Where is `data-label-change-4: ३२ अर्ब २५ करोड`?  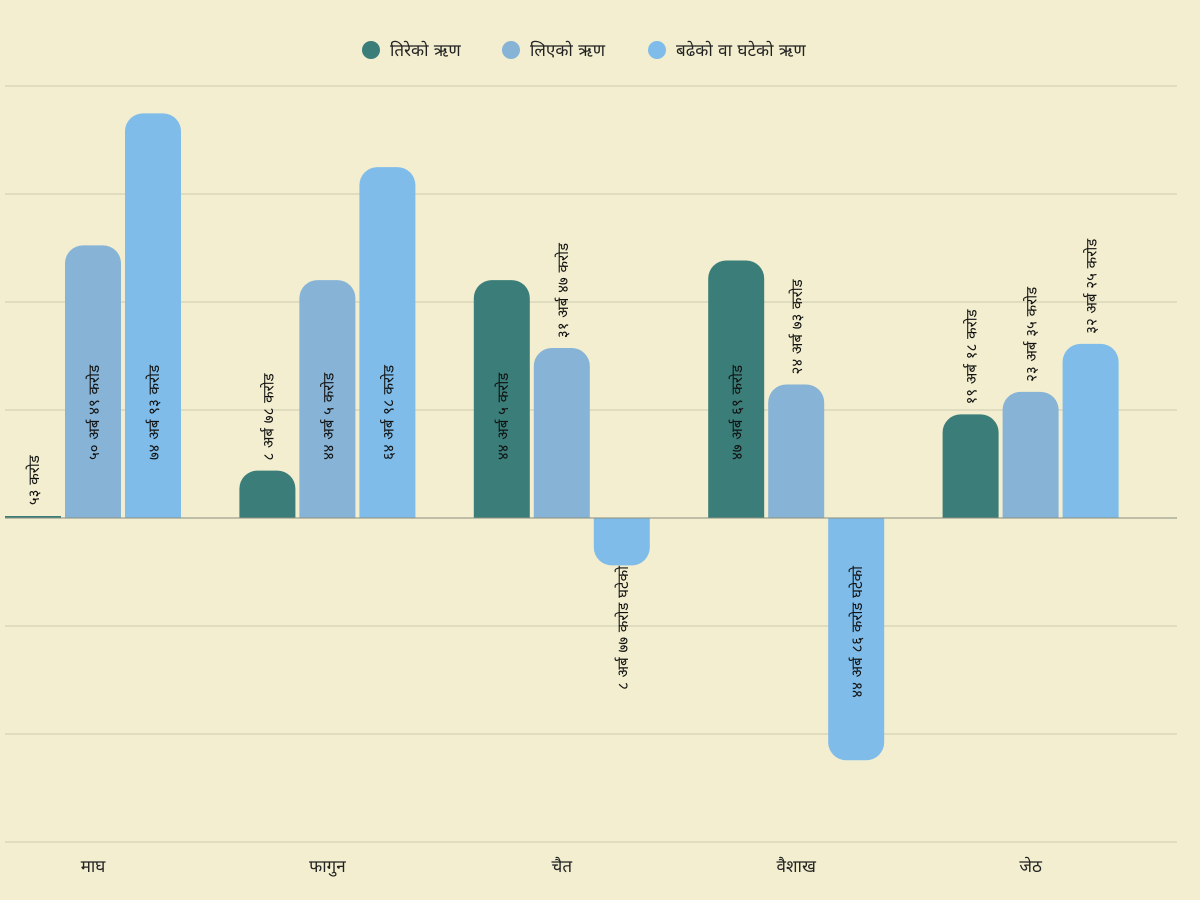
data-label-change-4: ३२ अर्ब २५ करोड is located at coordinates (1092, 286).